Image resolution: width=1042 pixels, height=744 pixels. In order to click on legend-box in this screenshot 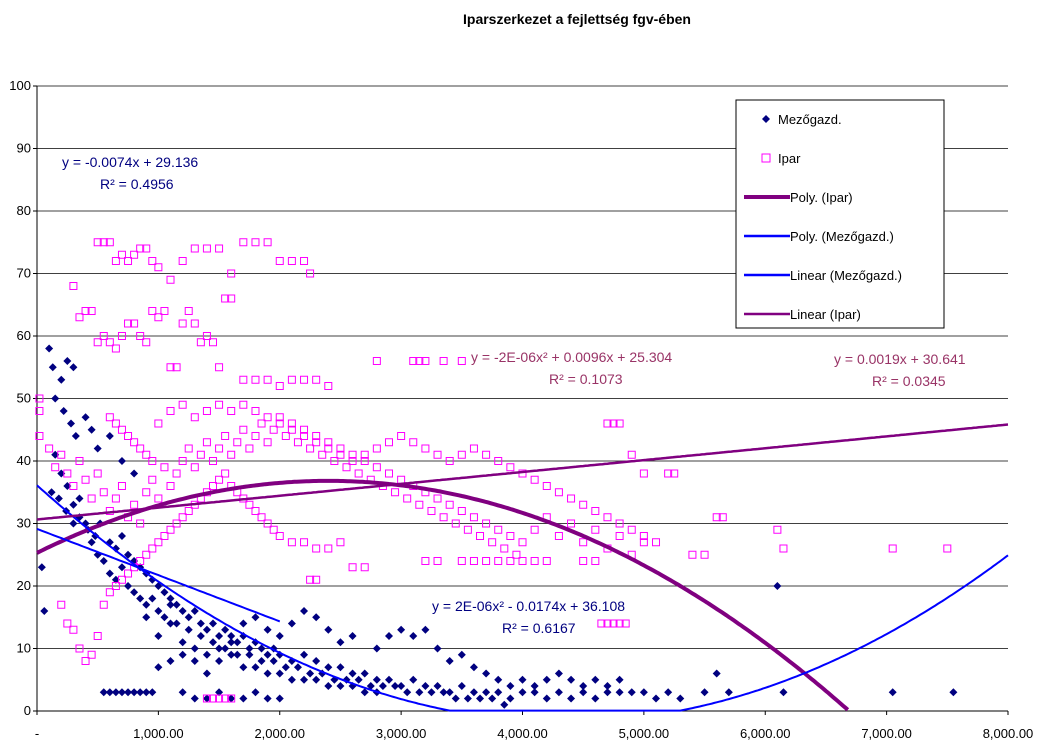, I will do `click(840, 214)`.